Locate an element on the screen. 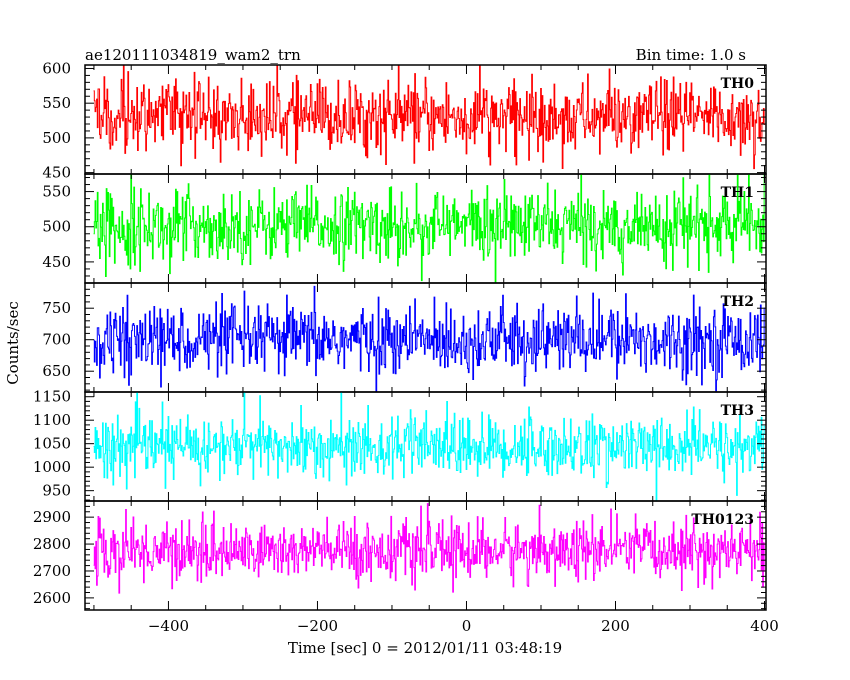 The width and height of the screenshot is (850, 680). panel-th1: 450 500 550 TH1 is located at coordinates (404, 228).